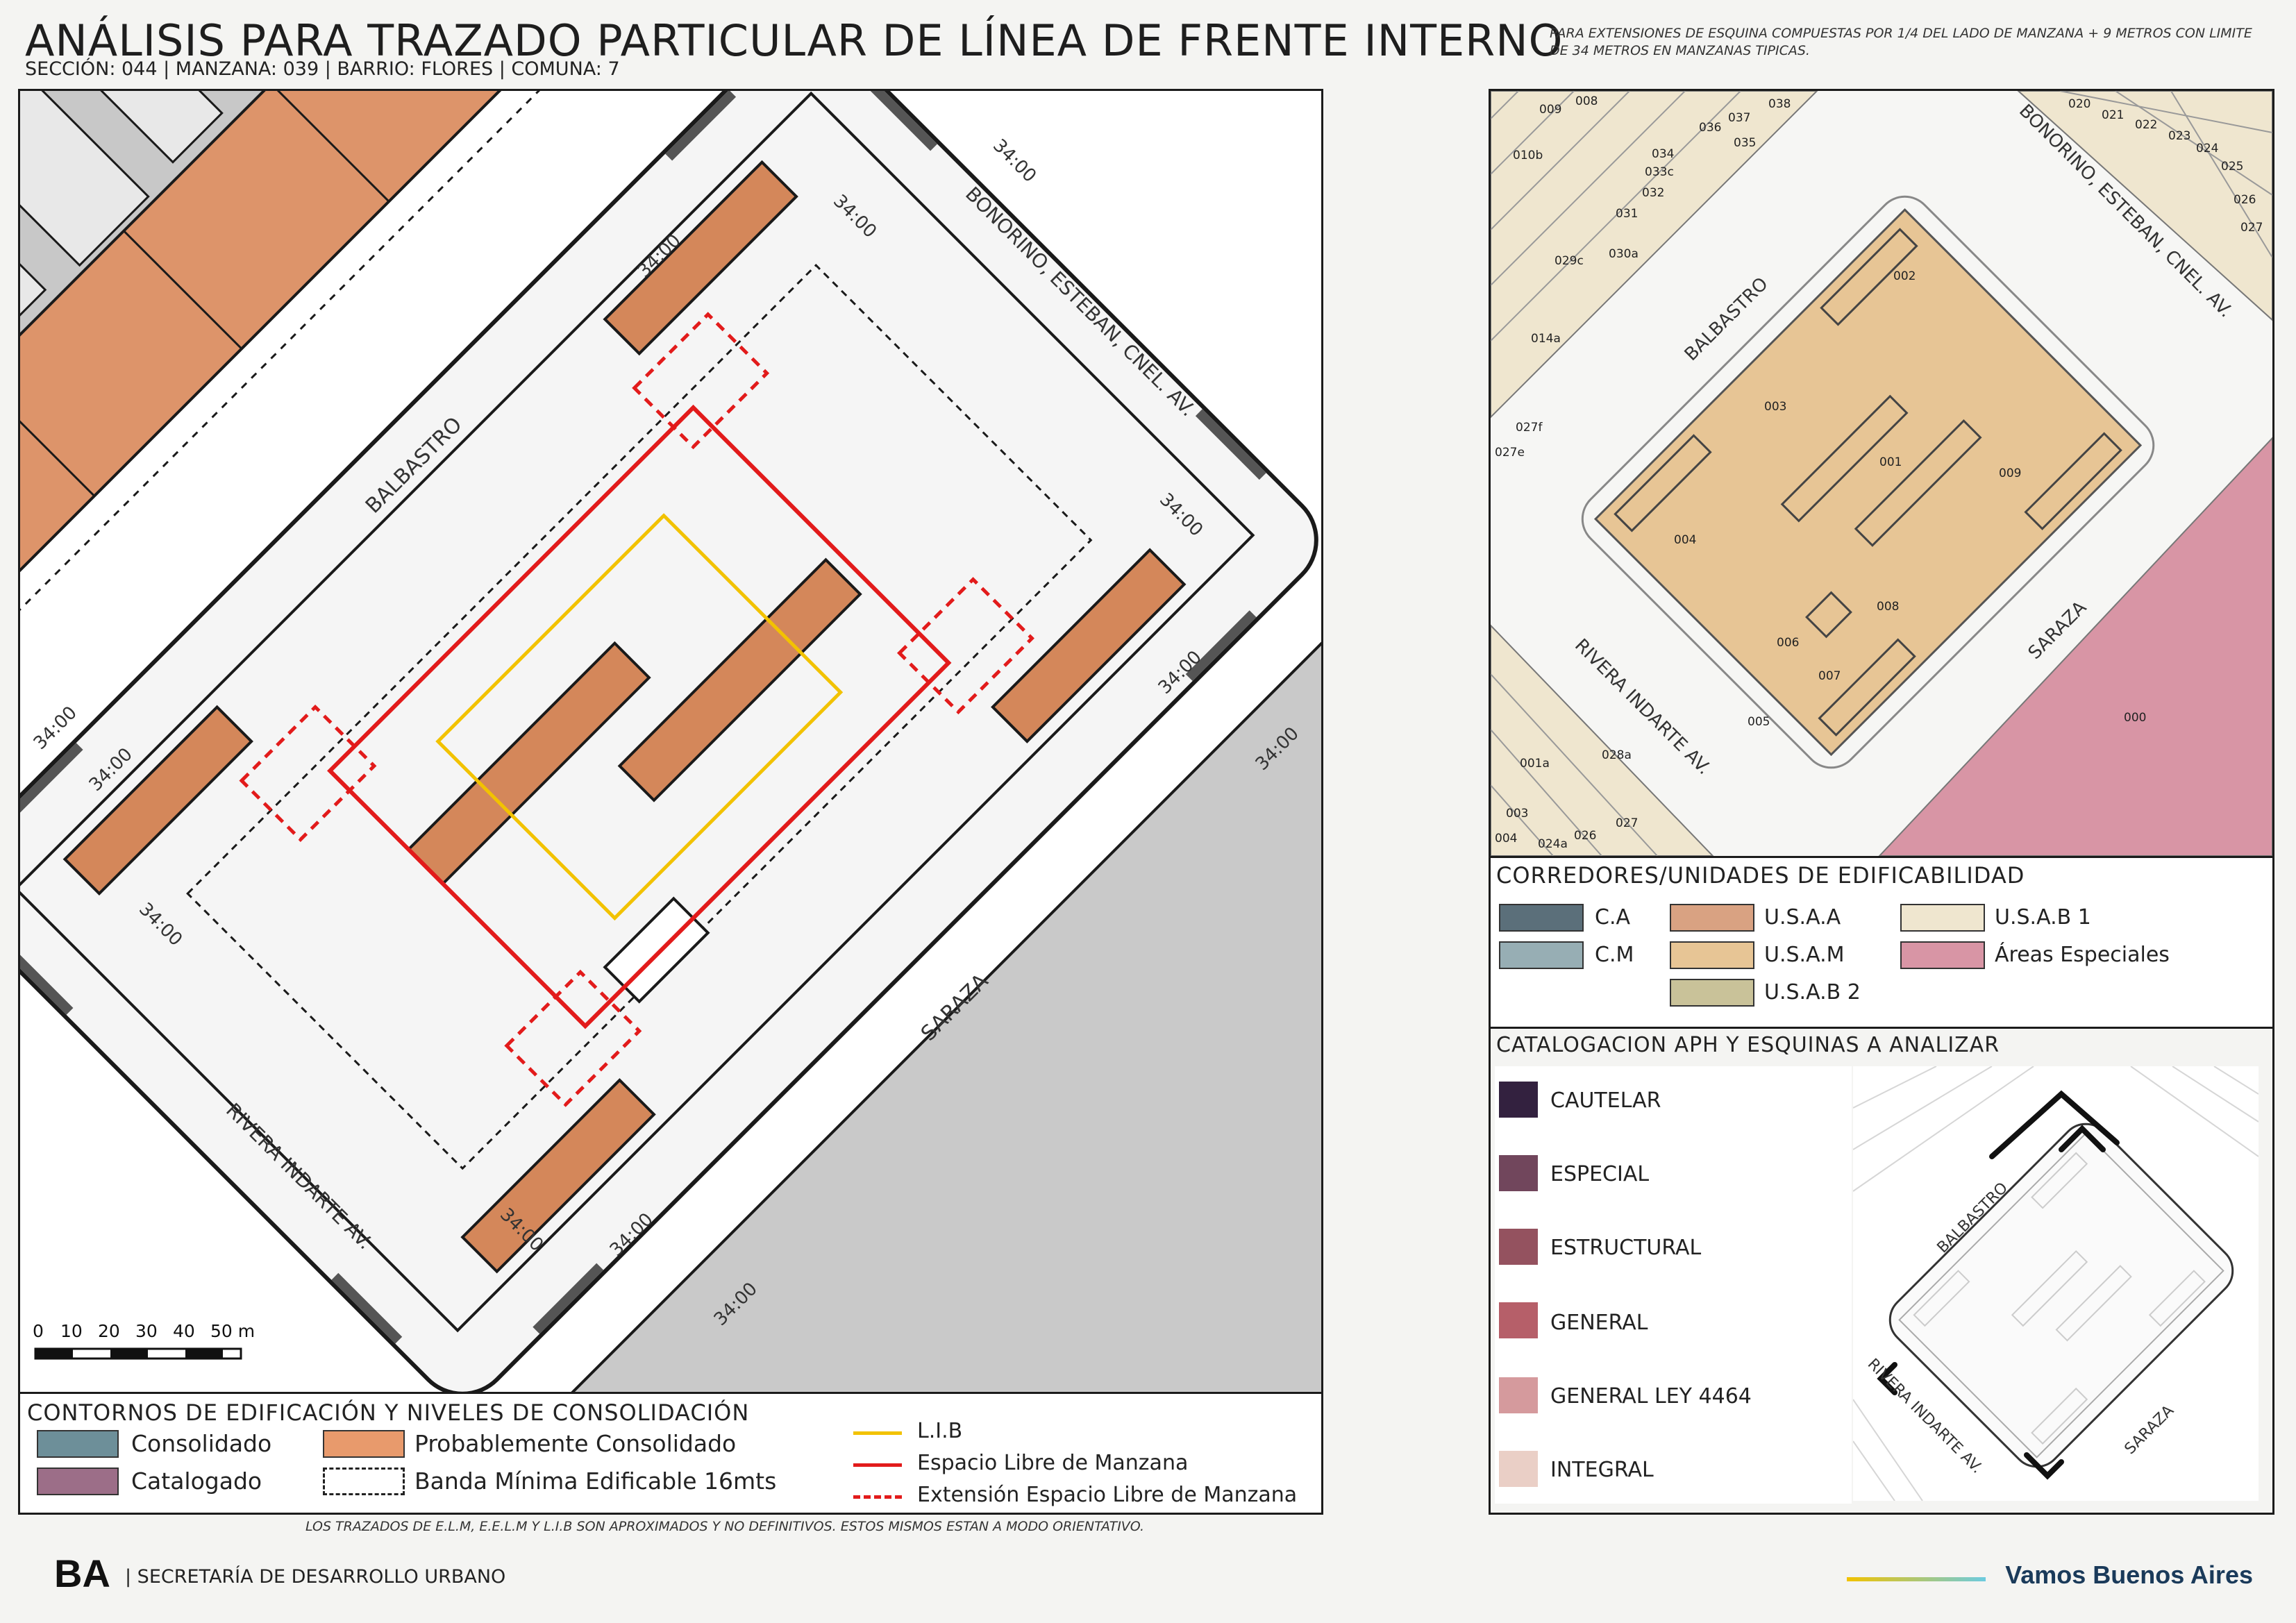 The height and width of the screenshot is (1623, 2296). What do you see at coordinates (1518, 1100) in the screenshot?
I see `swatch-cautelar` at bounding box center [1518, 1100].